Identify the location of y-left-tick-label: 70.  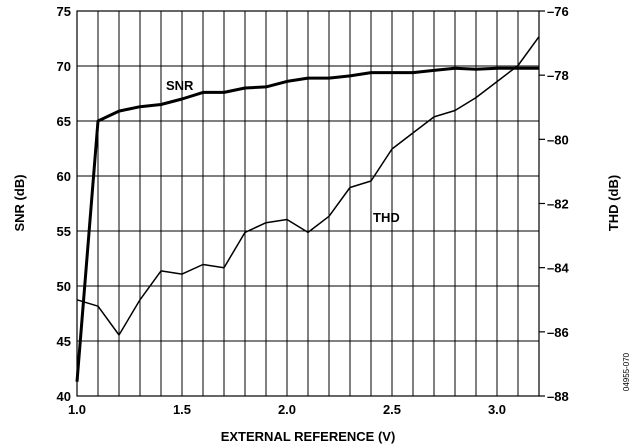
(64, 66).